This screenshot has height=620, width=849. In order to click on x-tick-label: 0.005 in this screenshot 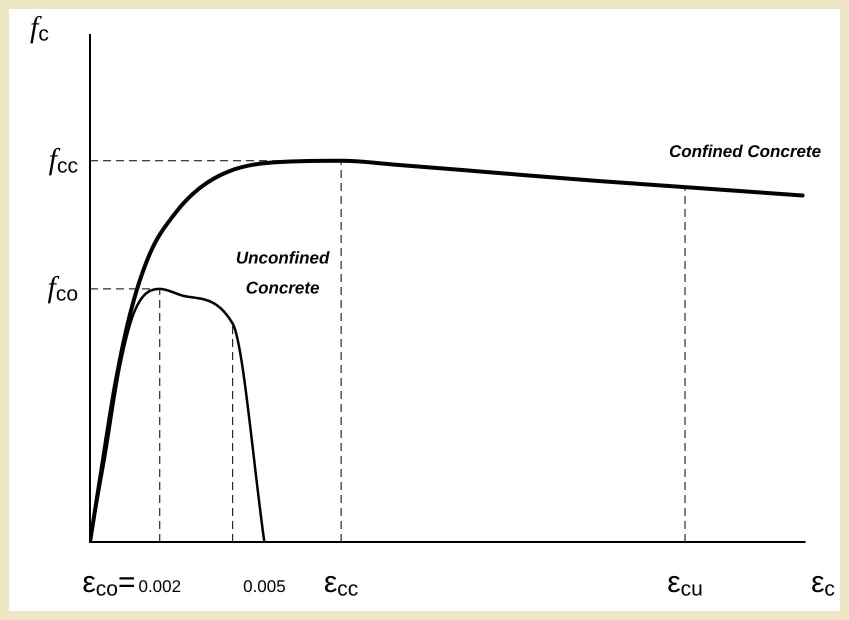, I will do `click(264, 586)`.